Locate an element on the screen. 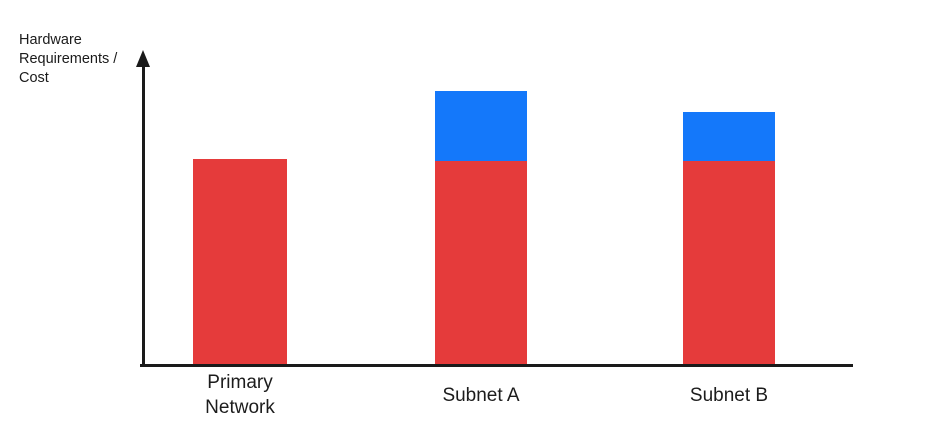 The image size is (933, 437). x-axis-line is located at coordinates (496, 365).